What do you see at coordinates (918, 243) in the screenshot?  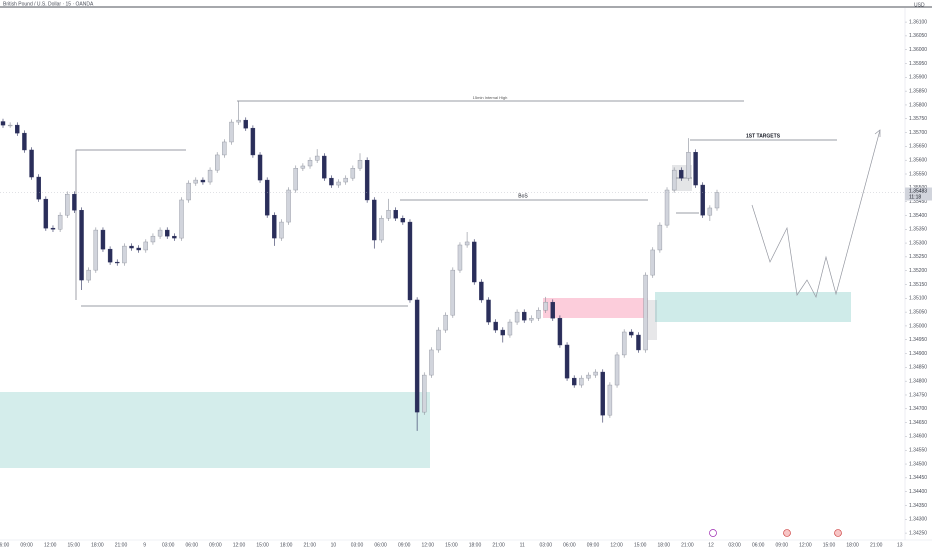 I see `y-tick-label: 1.35300` at bounding box center [918, 243].